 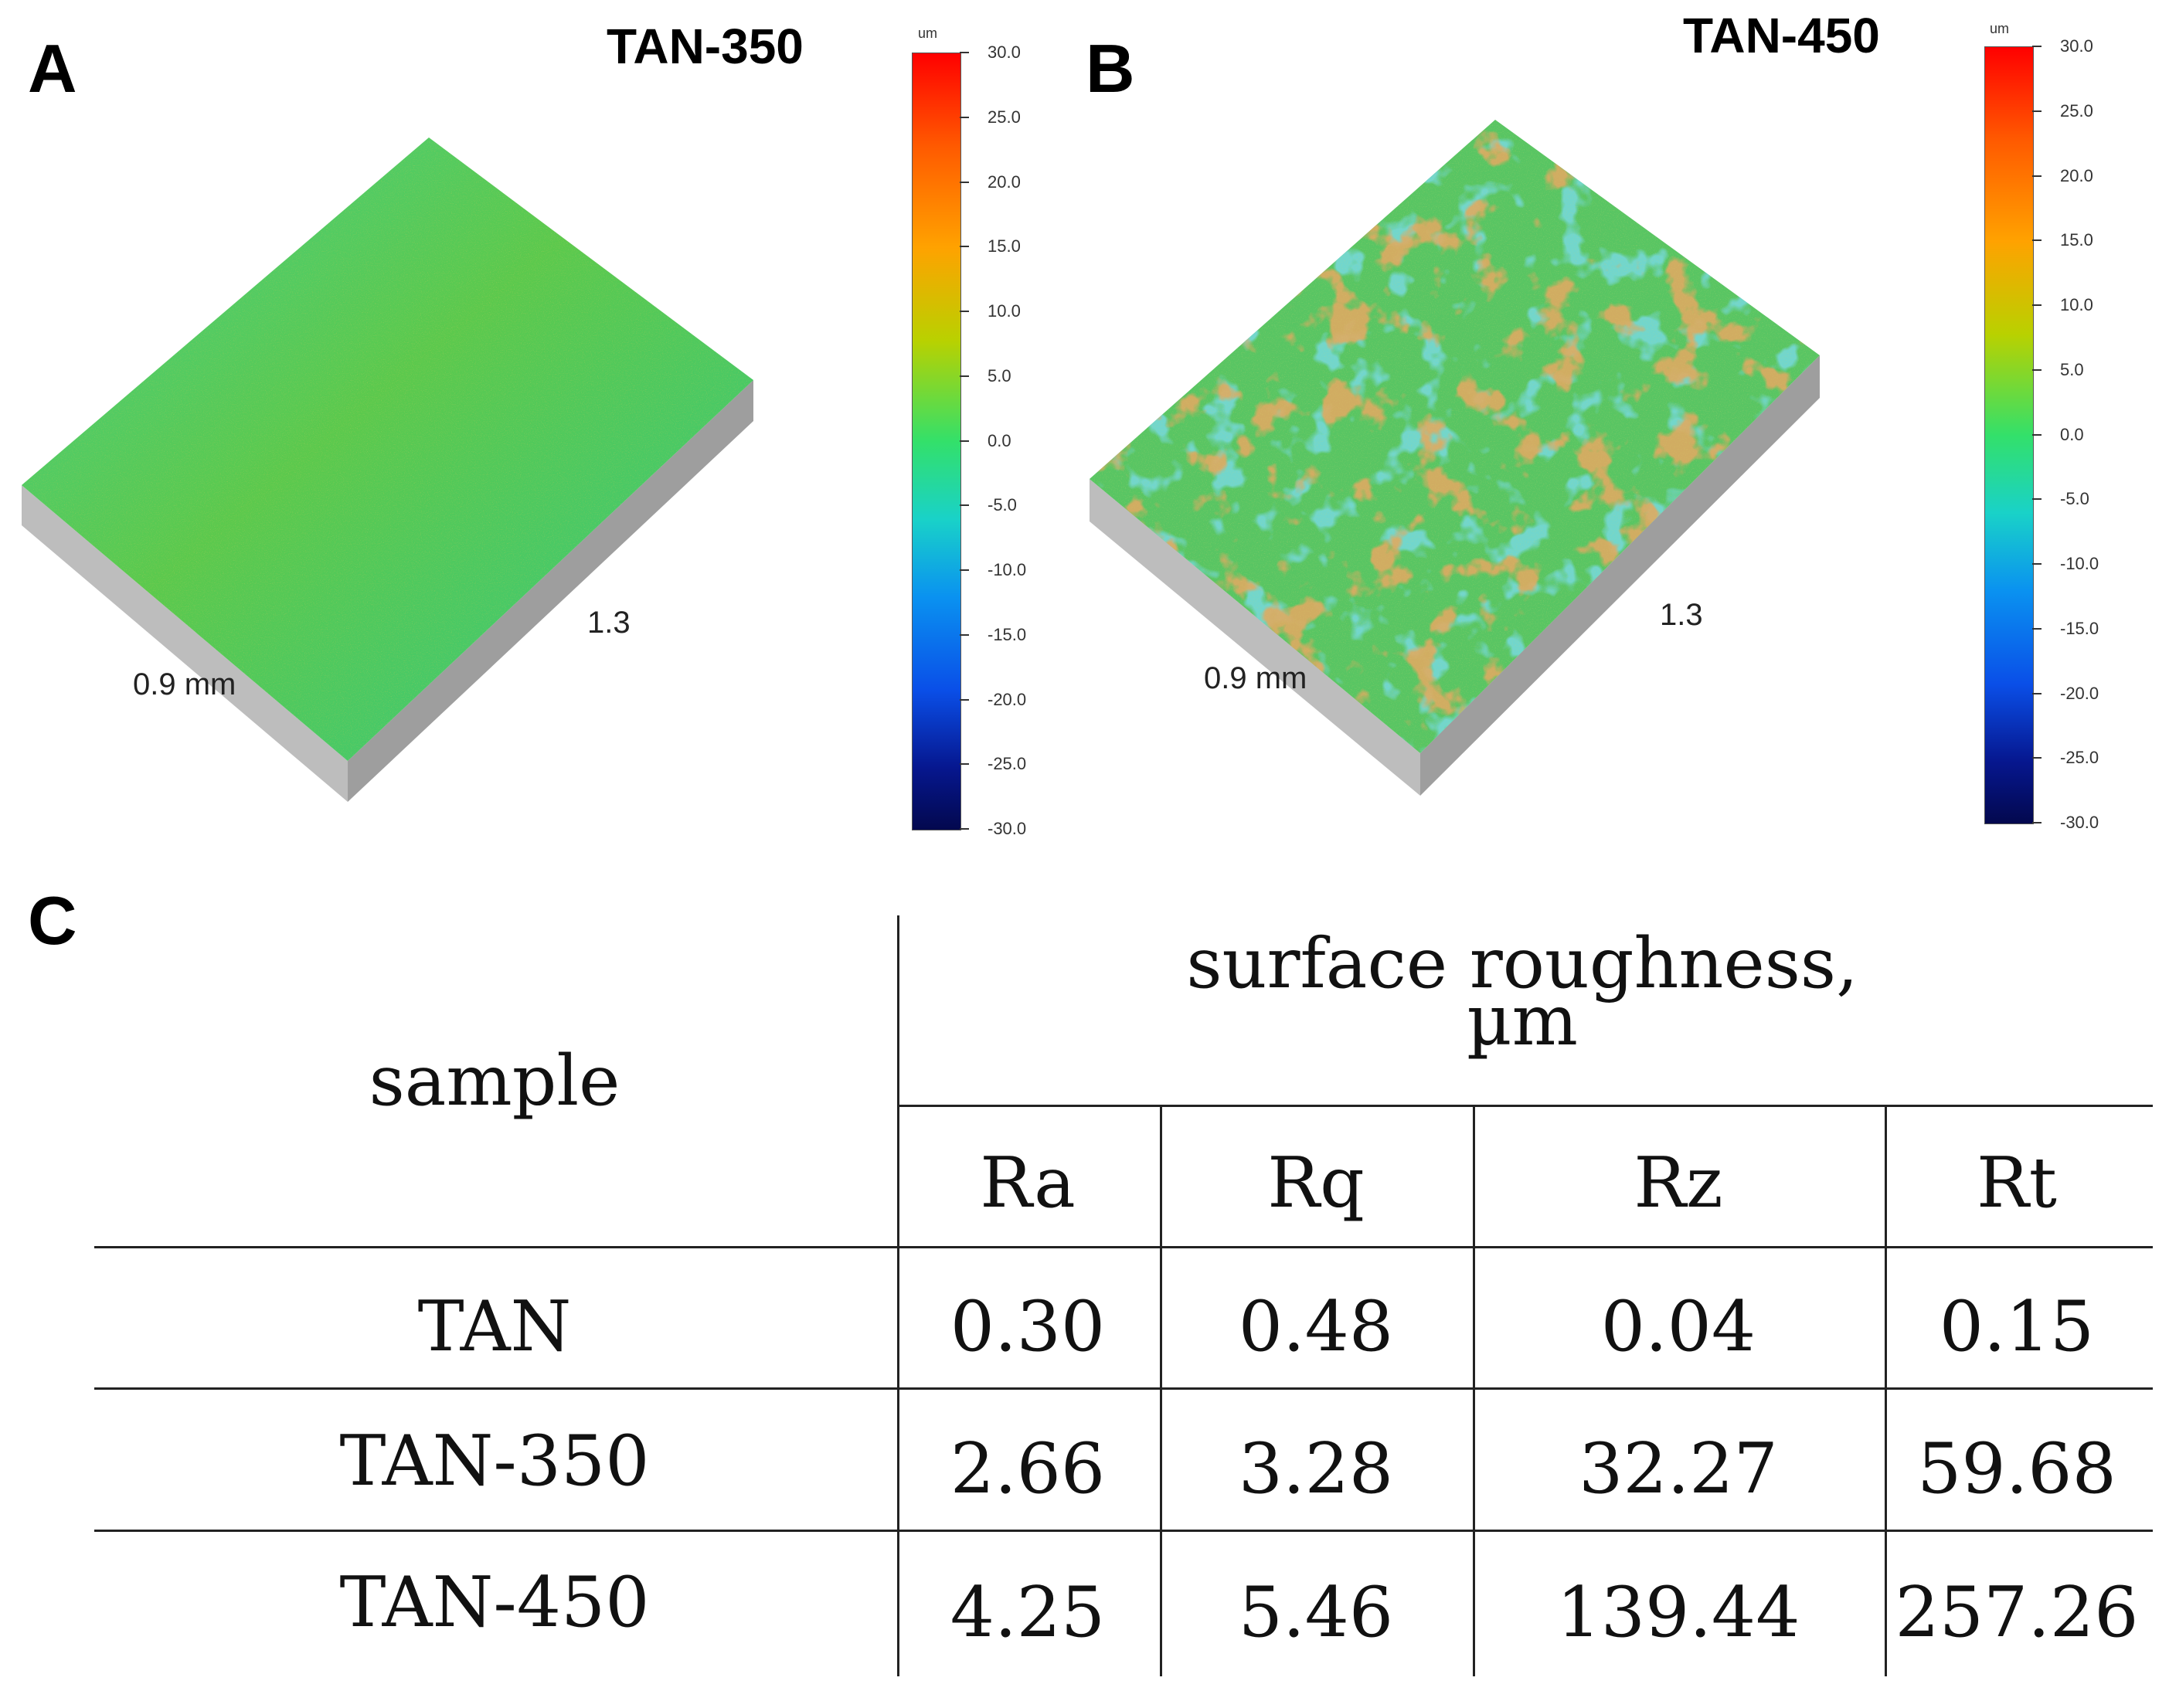 I want to click on table-row-3-ra: 4.25, so click(x=1028, y=1613).